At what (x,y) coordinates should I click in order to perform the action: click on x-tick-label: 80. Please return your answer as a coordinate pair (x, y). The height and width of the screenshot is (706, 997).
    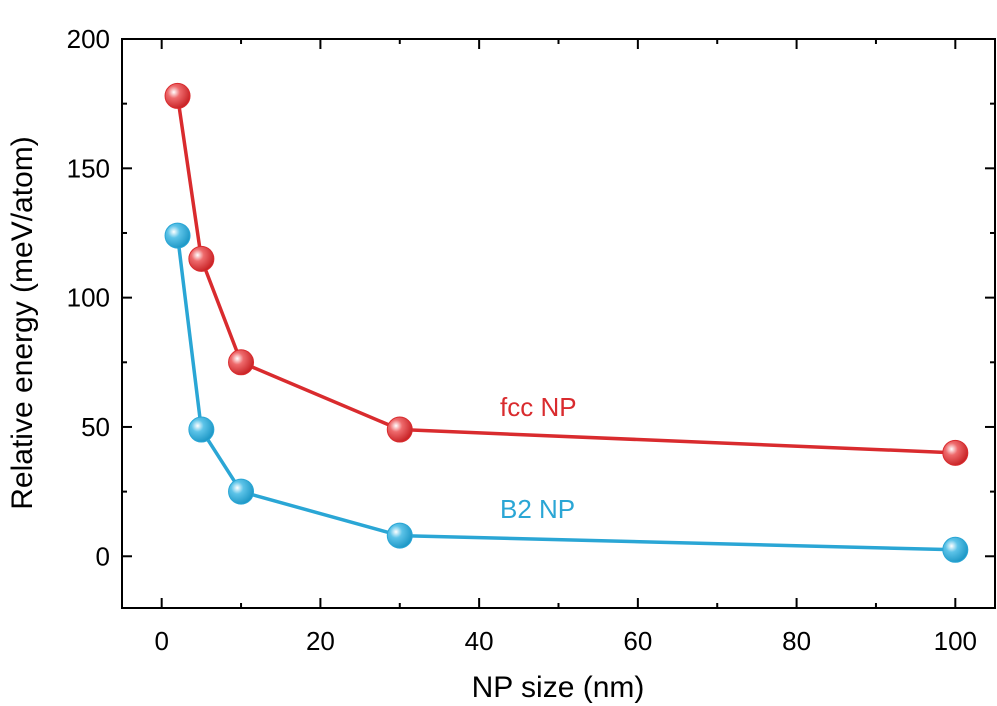
    Looking at the image, I should click on (796, 641).